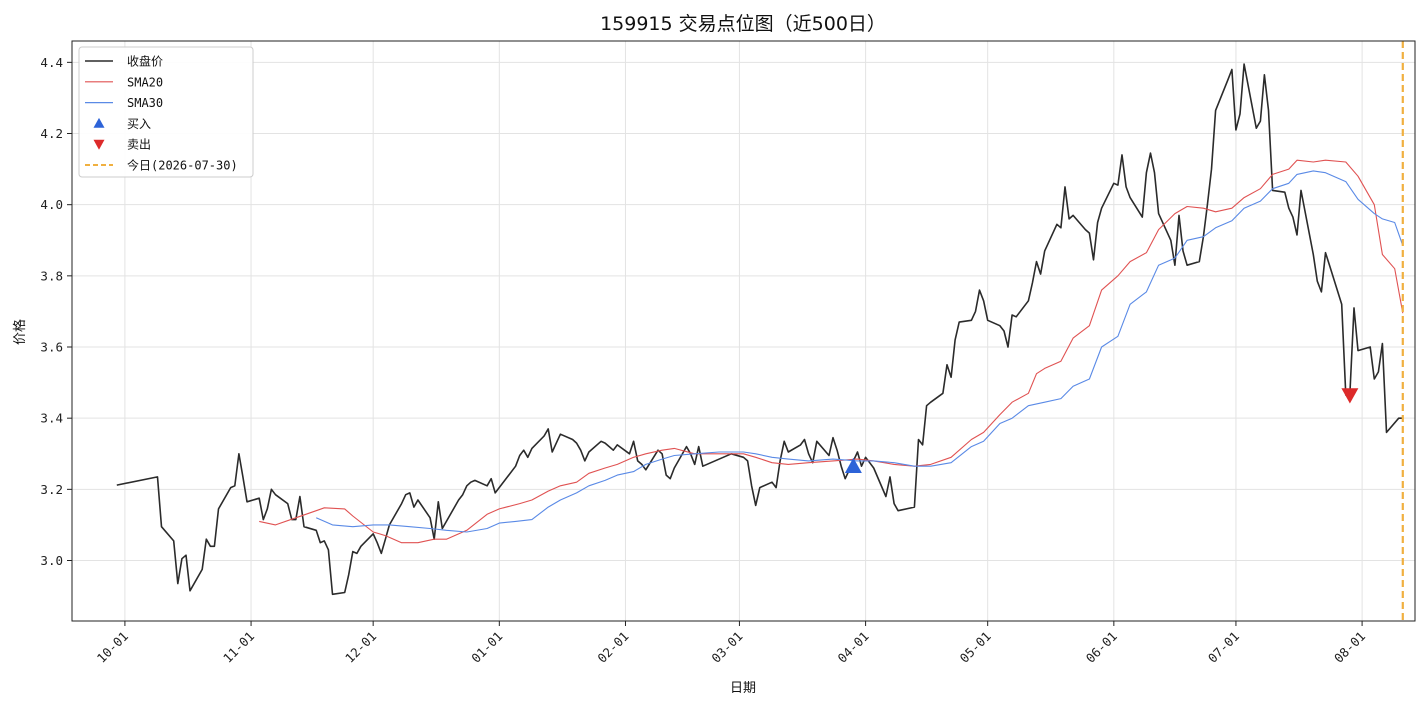 The height and width of the screenshot is (706, 1428). I want to click on legend-label-today: 今日(2026-07-30), so click(182, 165).